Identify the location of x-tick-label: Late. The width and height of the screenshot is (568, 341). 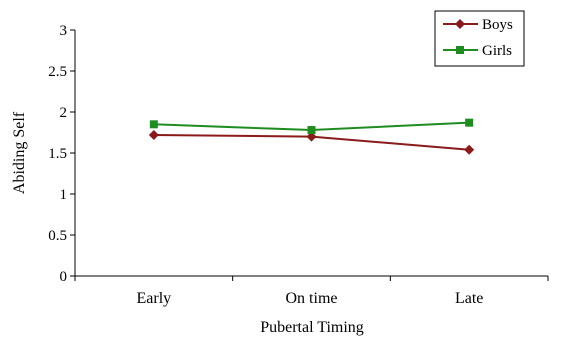
(469, 298).